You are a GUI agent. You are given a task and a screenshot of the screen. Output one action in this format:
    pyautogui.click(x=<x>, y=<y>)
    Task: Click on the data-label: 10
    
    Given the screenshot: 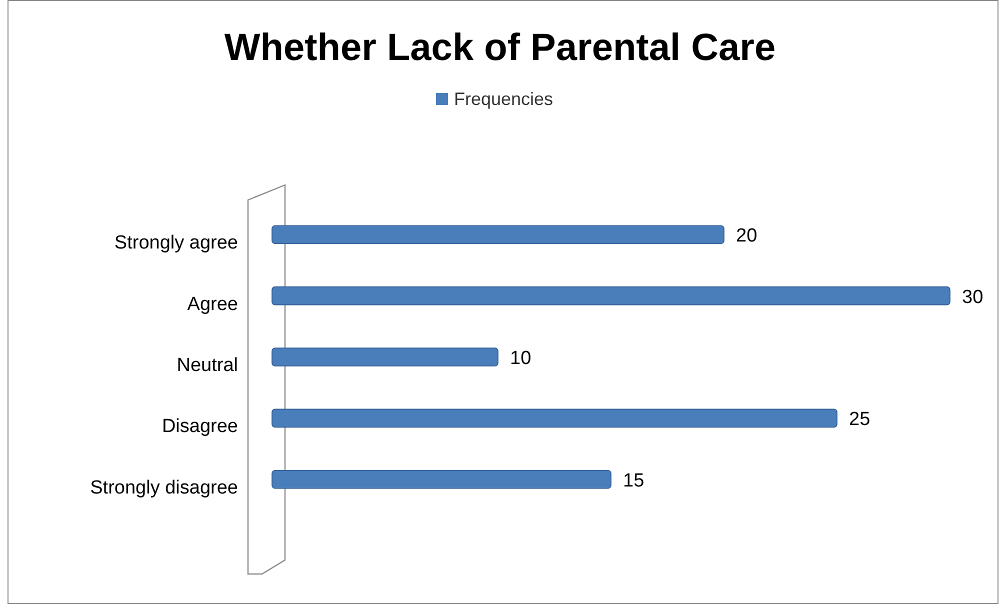 What is the action you would take?
    pyautogui.click(x=521, y=358)
    